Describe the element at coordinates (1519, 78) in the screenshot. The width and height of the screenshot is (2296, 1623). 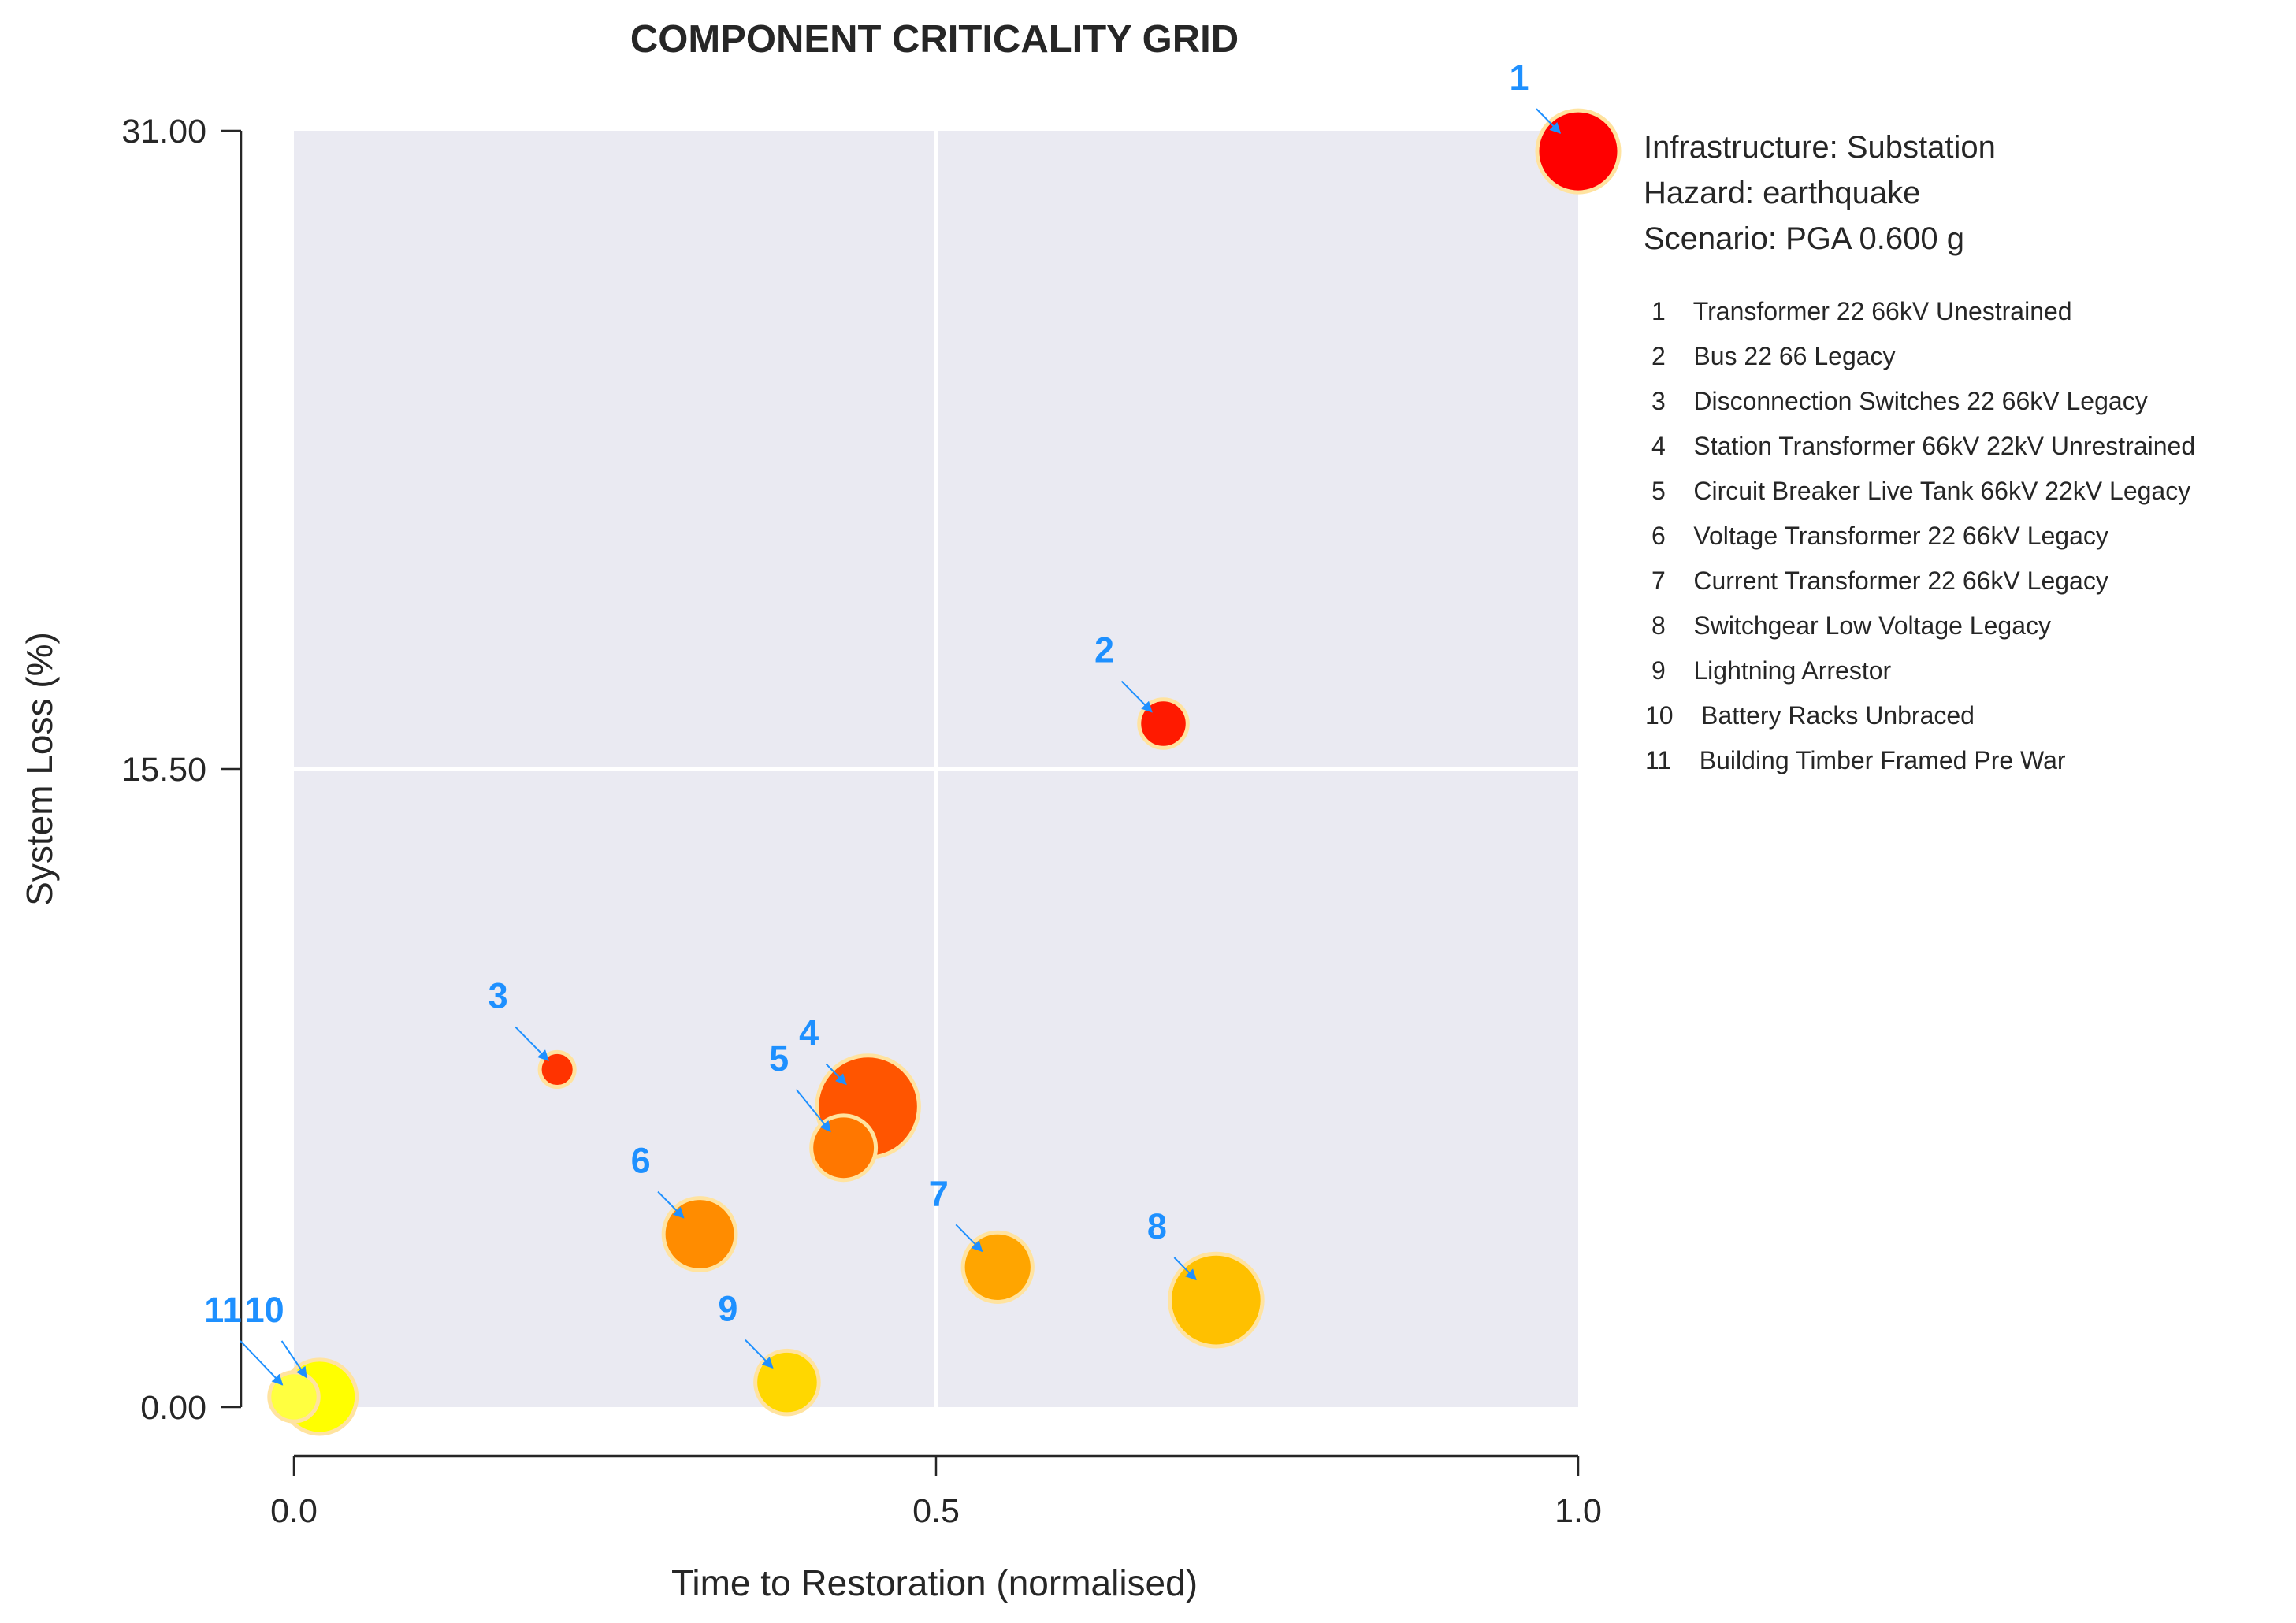
I see `bubble-label-1: 1` at that location.